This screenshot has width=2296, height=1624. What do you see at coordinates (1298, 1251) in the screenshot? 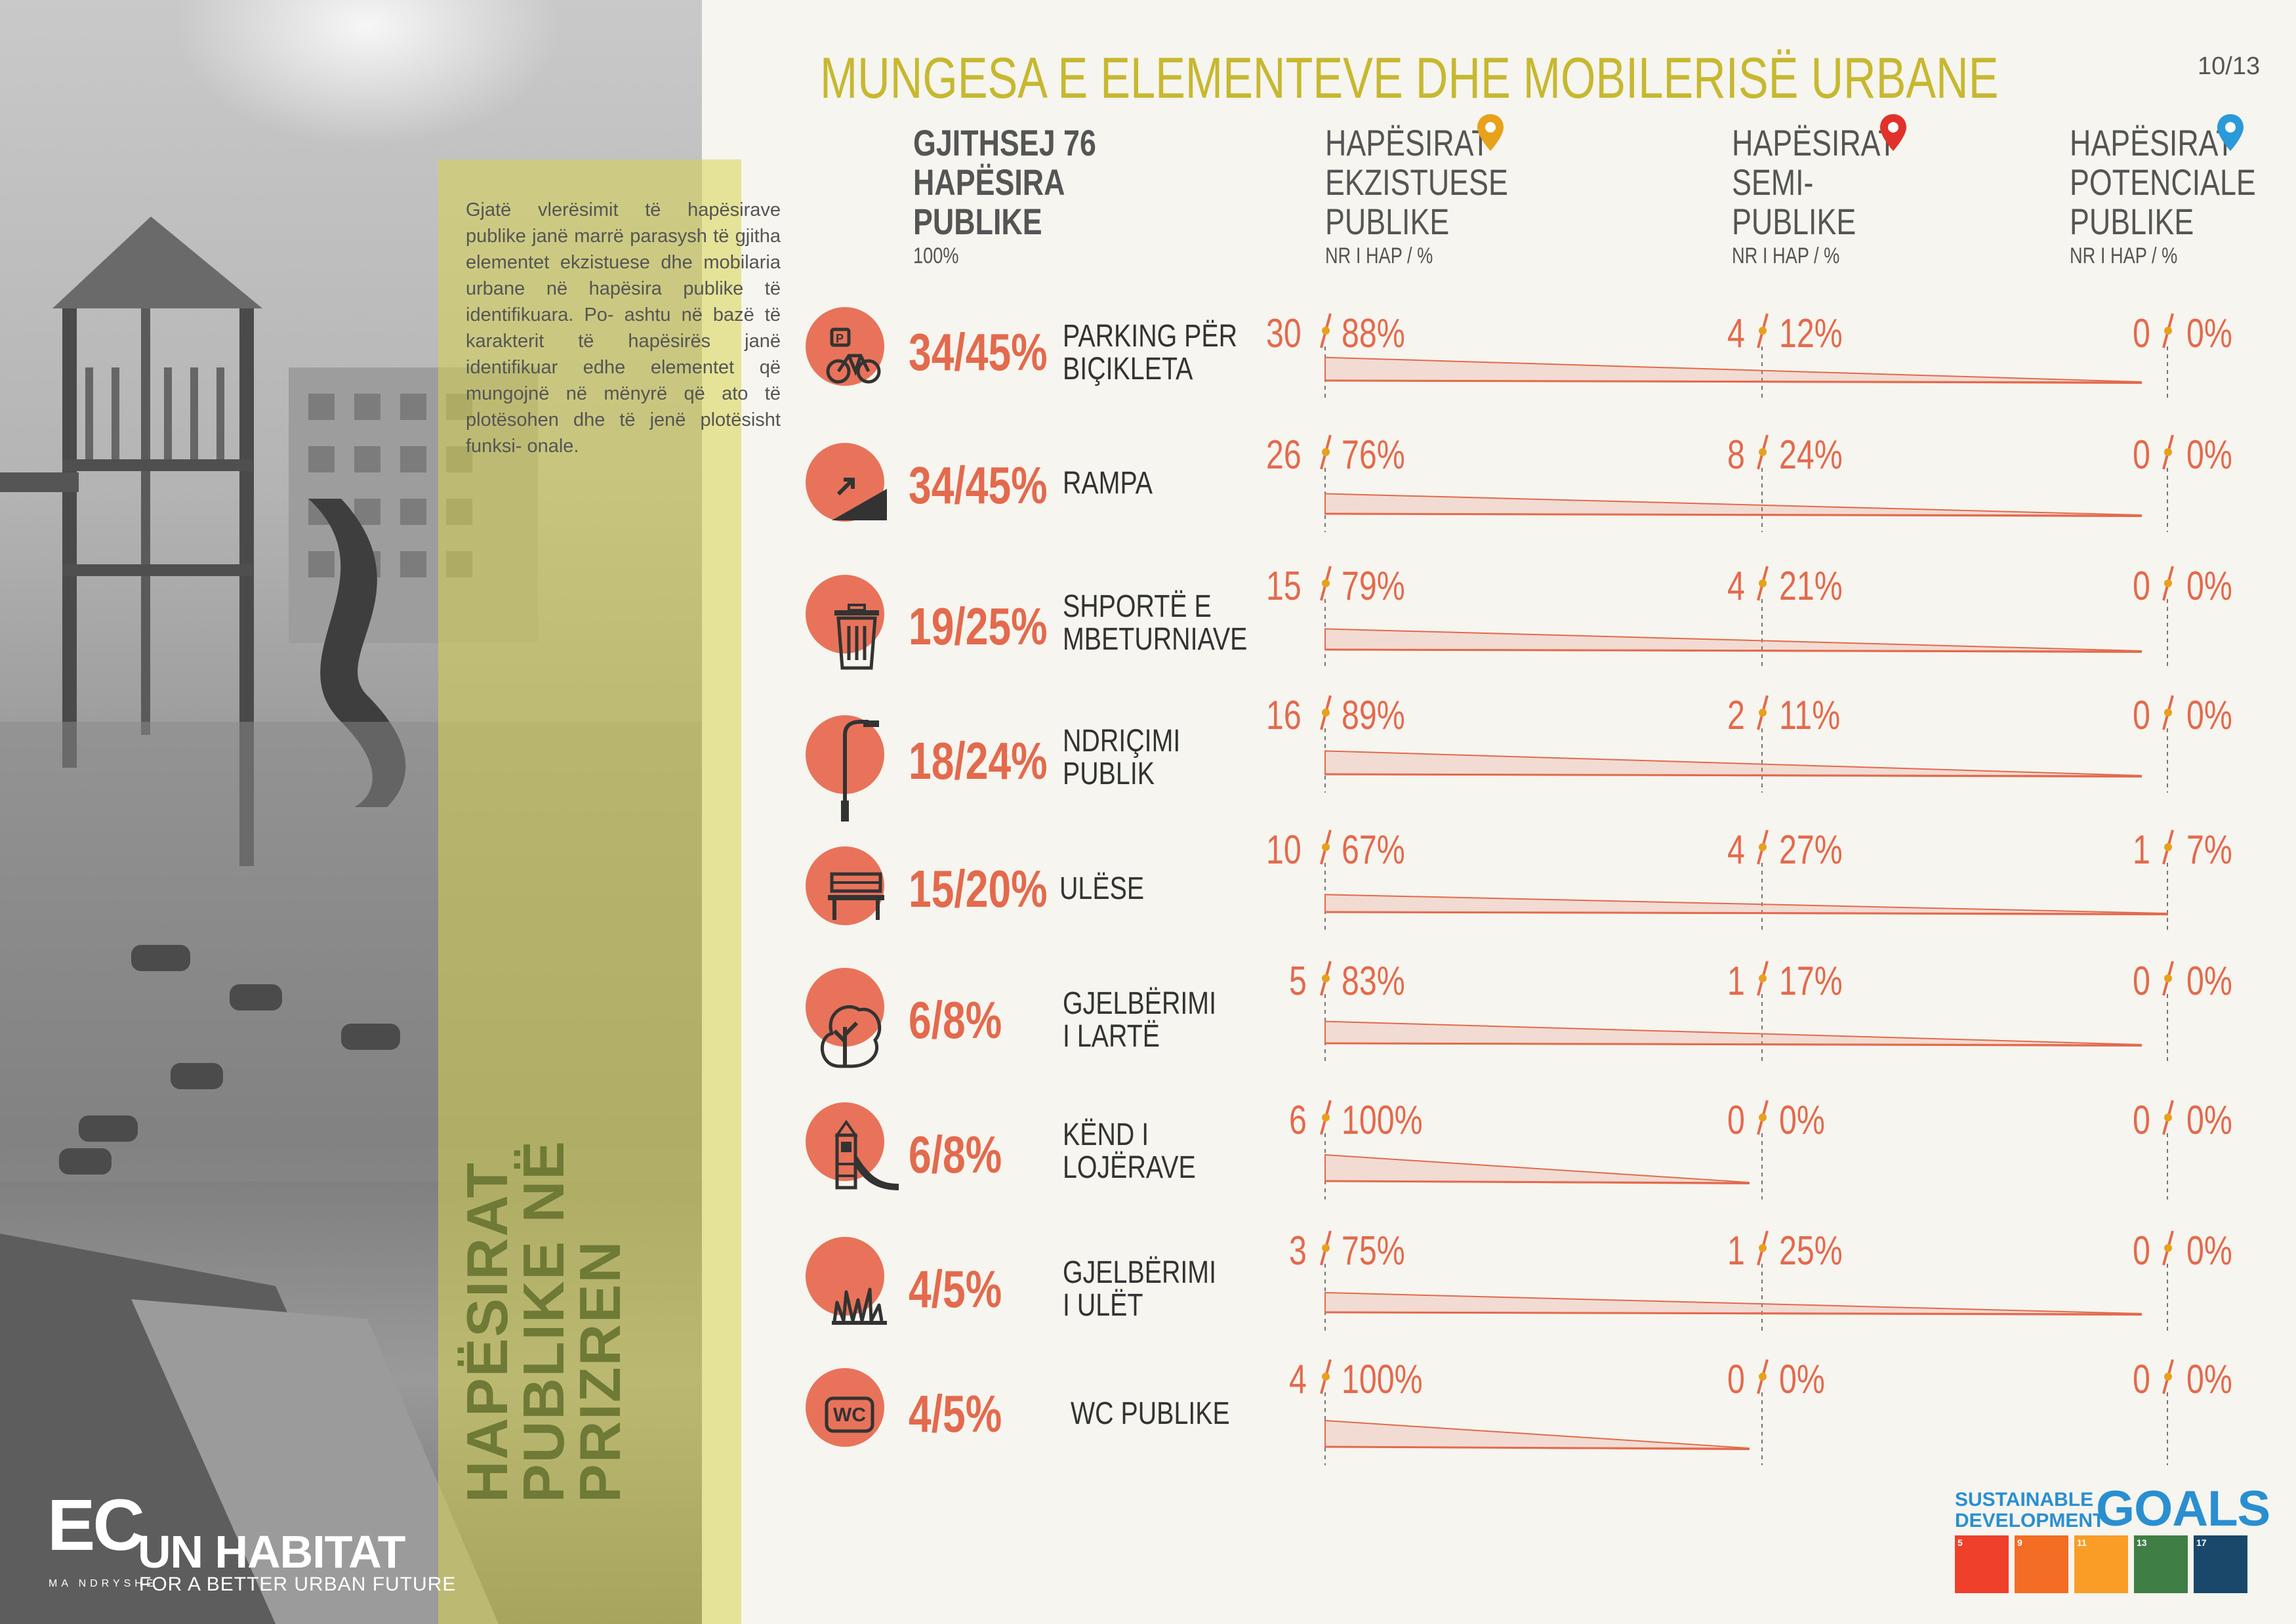
I see `count-value: 3` at bounding box center [1298, 1251].